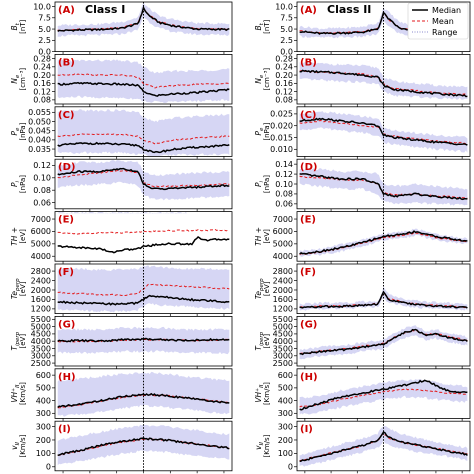 The width and height of the screenshot is (474, 474). What do you see at coordinates (143, 184) in the screenshot?
I see `axes-frame` at bounding box center [143, 184].